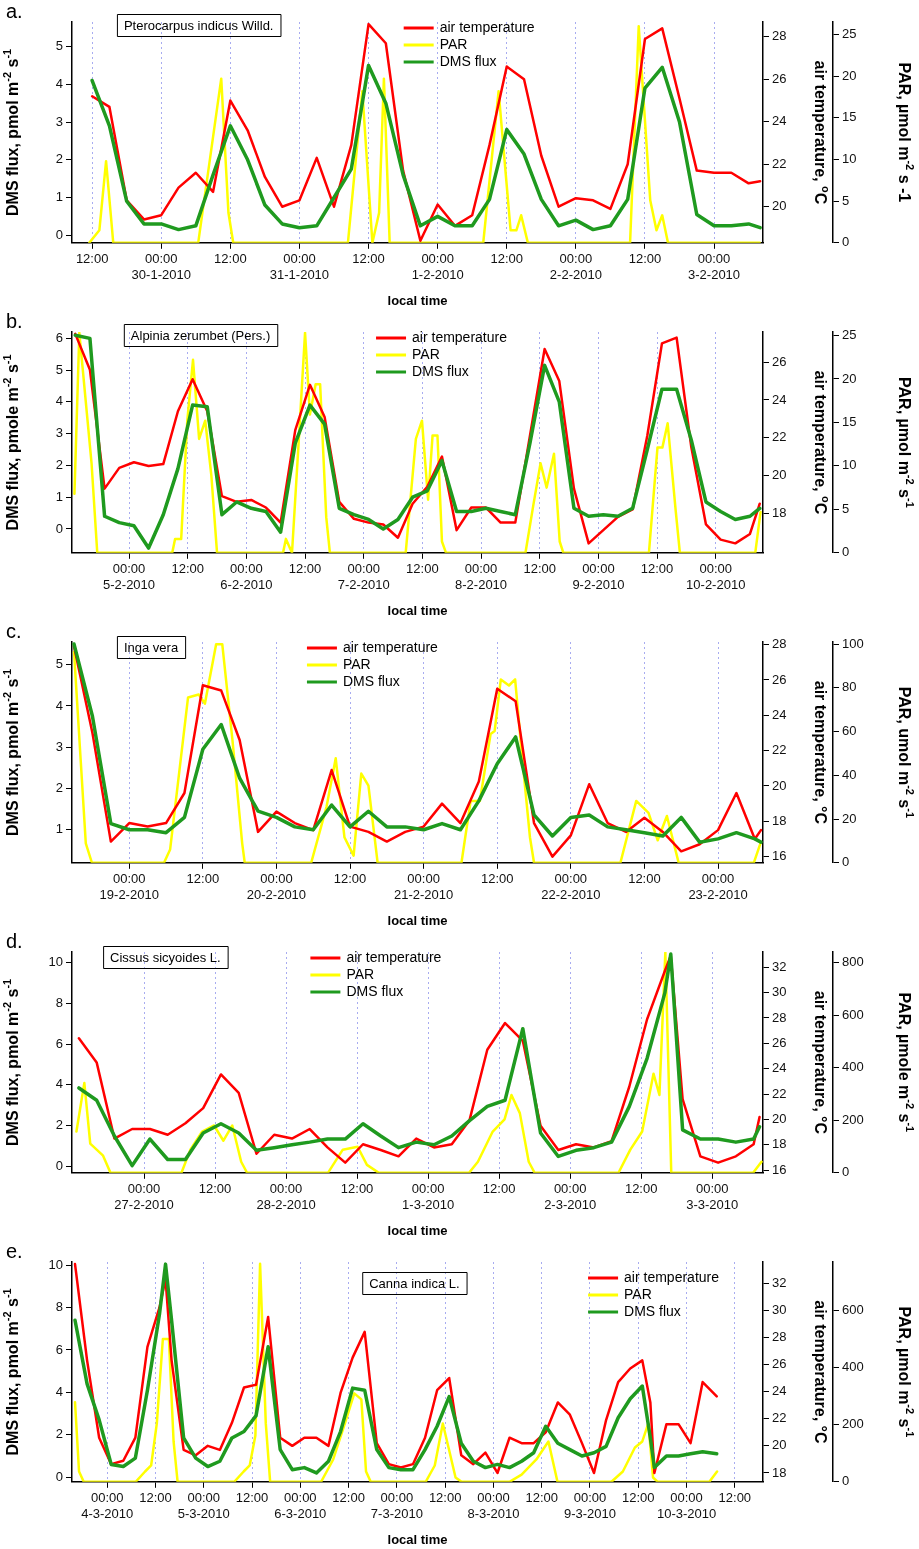  I want to click on x-tick-label: 00:00 3-3-2010, so click(712, 1196).